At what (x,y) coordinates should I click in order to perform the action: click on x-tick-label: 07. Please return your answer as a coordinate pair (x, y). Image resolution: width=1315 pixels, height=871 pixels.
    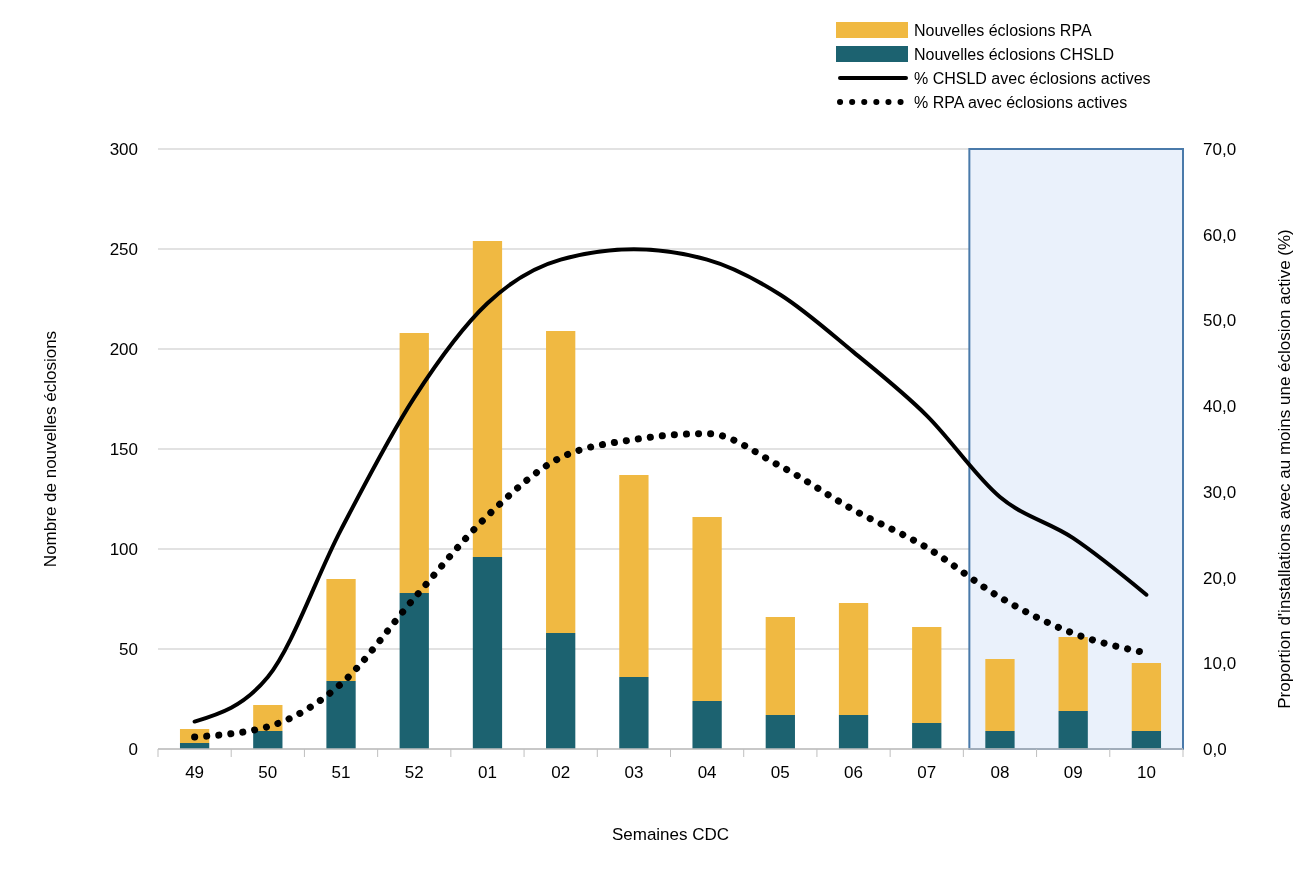
    Looking at the image, I should click on (927, 772).